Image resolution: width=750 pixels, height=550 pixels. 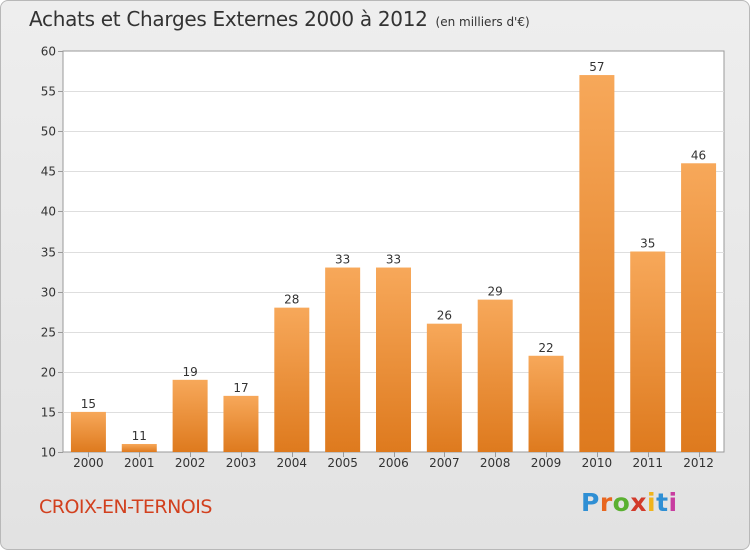 What do you see at coordinates (48, 253) in the screenshot?
I see `y-tick-label: 35` at bounding box center [48, 253].